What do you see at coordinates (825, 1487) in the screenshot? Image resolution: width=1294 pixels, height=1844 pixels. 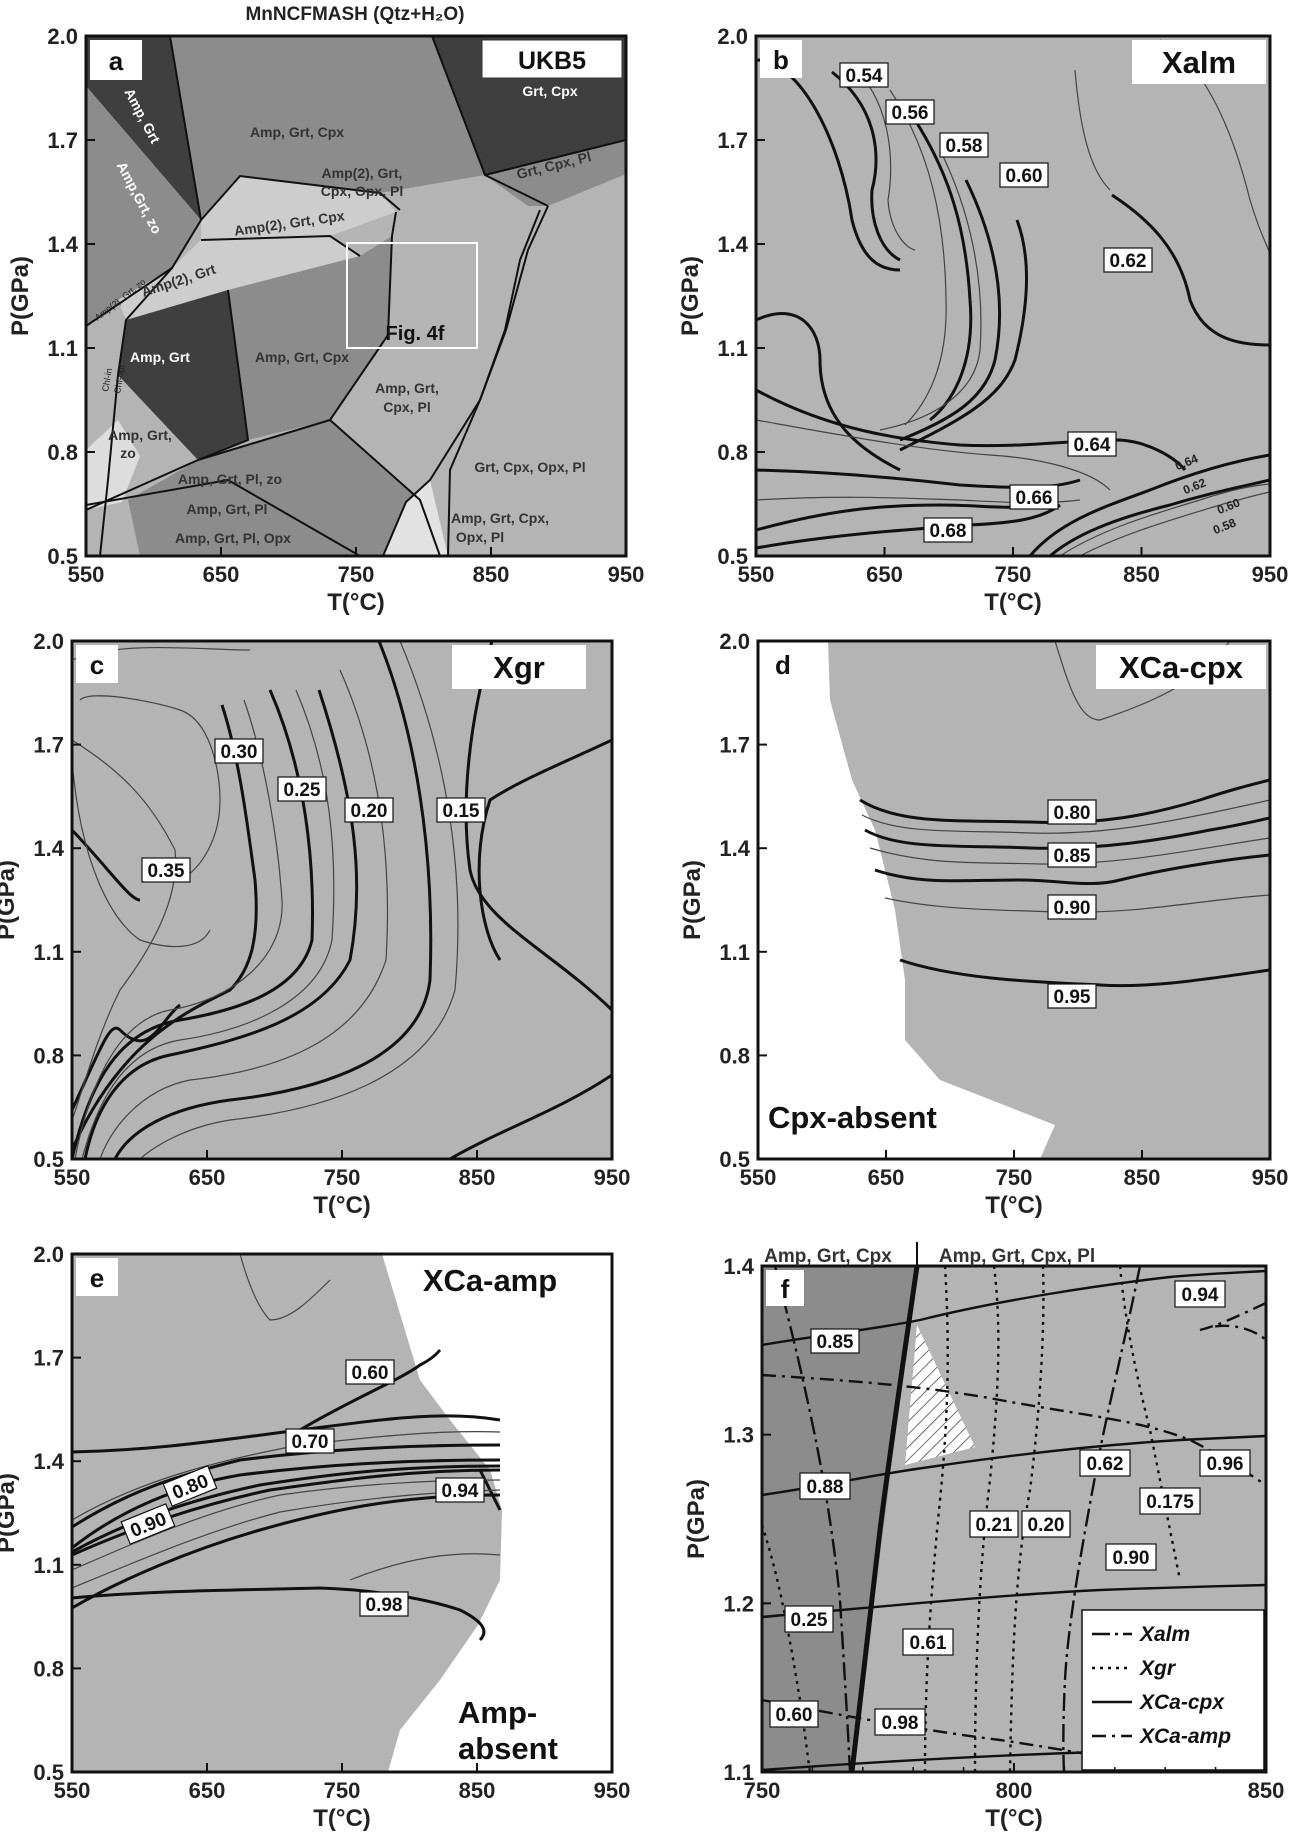 I see `contour-label: 0.88` at bounding box center [825, 1487].